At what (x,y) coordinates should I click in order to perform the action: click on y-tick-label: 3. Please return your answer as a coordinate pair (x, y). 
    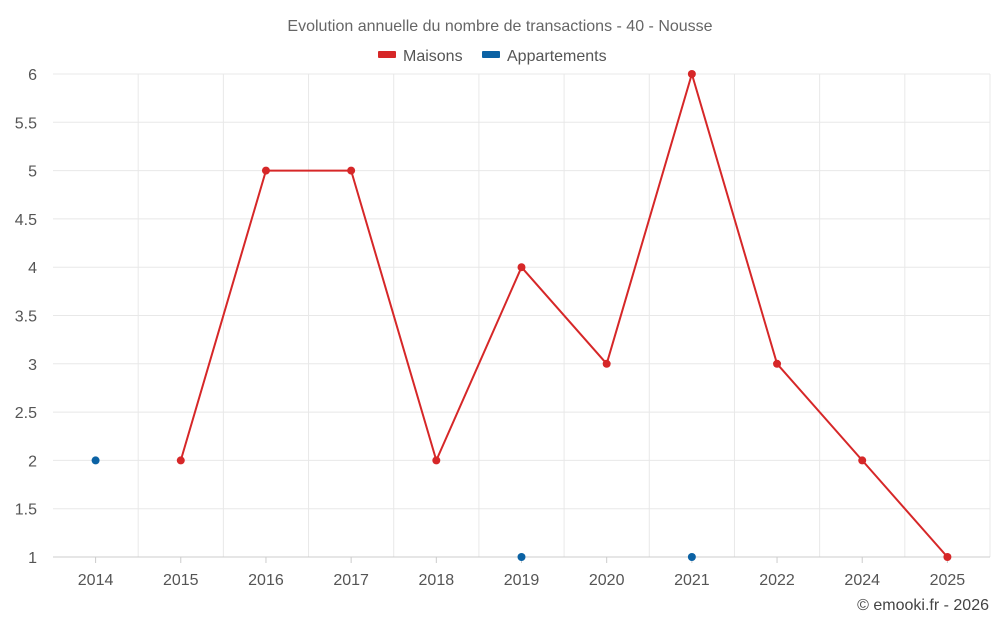
    Looking at the image, I should click on (32, 365).